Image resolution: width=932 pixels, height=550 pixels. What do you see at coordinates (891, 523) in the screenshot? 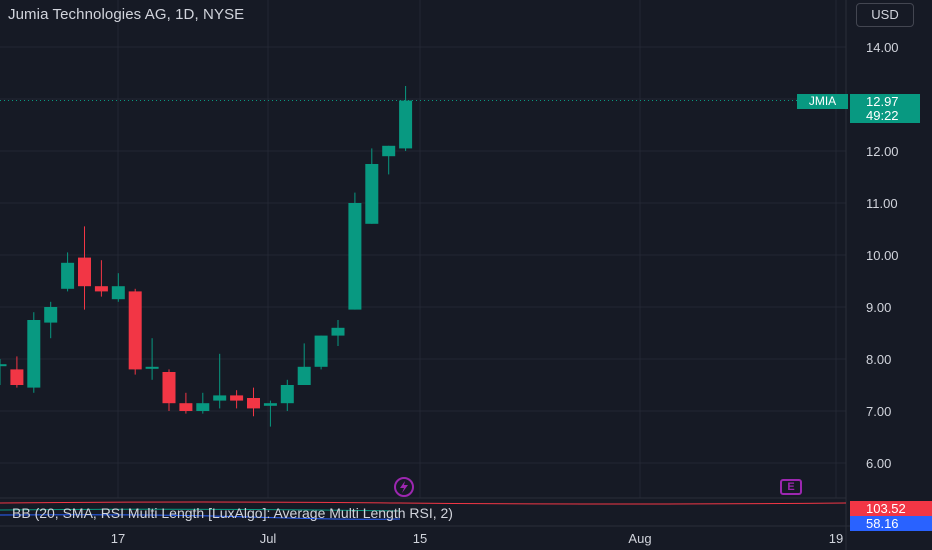
I see `indicator-value-lower: 58.16` at bounding box center [891, 523].